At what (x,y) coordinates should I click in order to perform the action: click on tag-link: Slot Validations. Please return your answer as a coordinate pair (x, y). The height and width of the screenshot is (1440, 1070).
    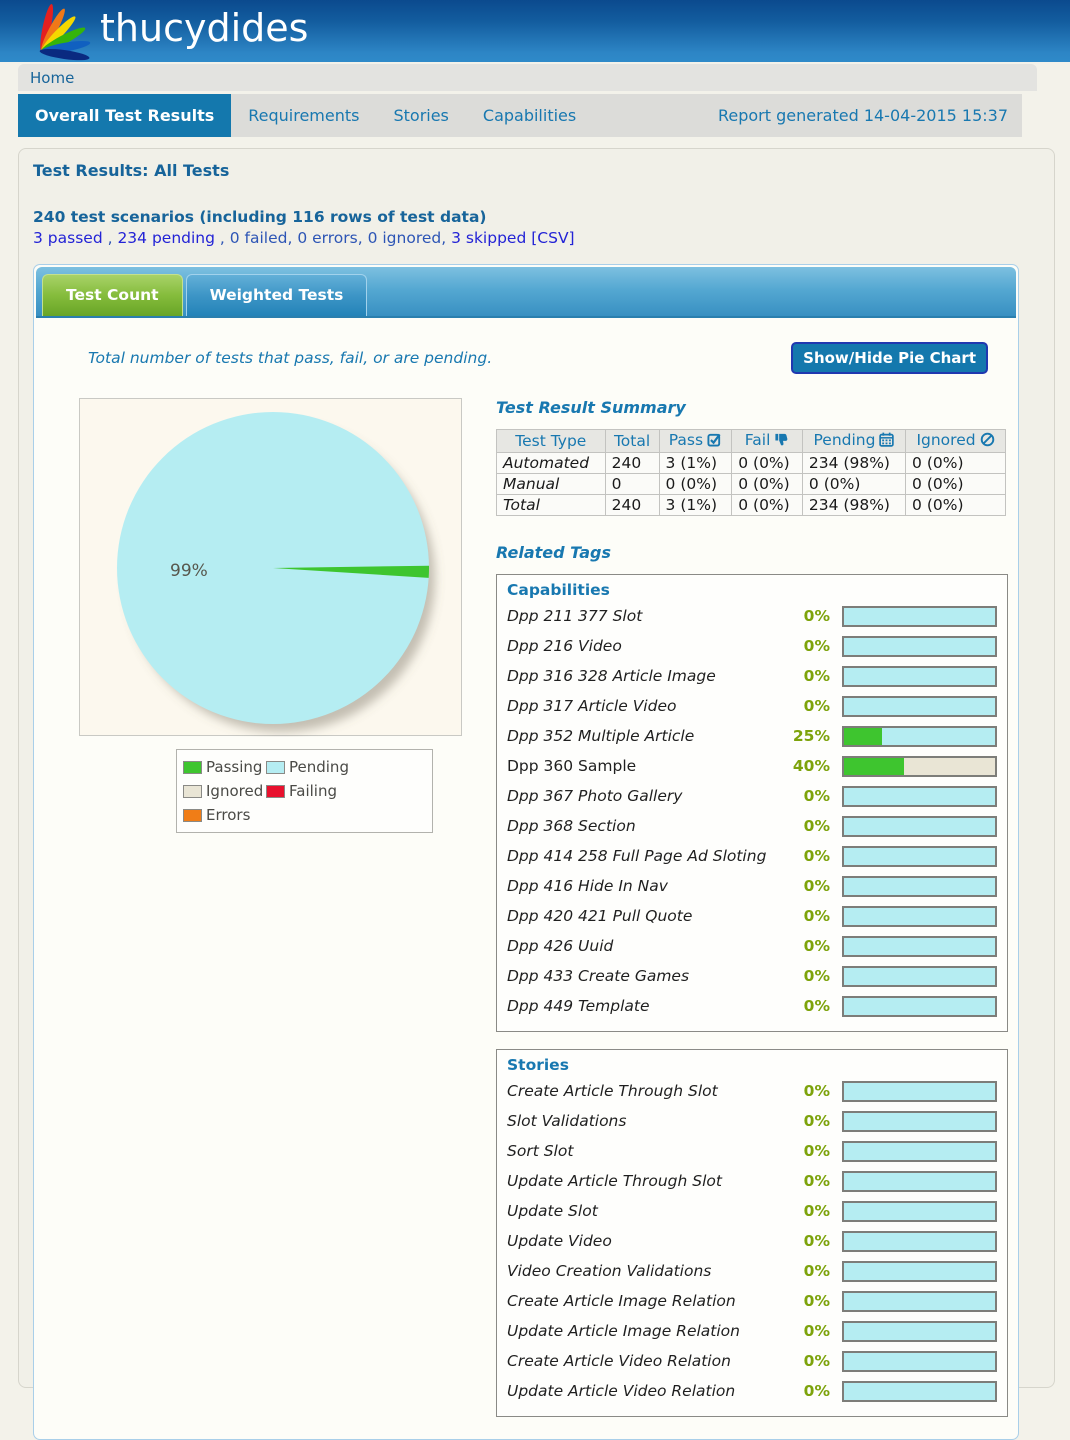
    Looking at the image, I should click on (567, 1121).